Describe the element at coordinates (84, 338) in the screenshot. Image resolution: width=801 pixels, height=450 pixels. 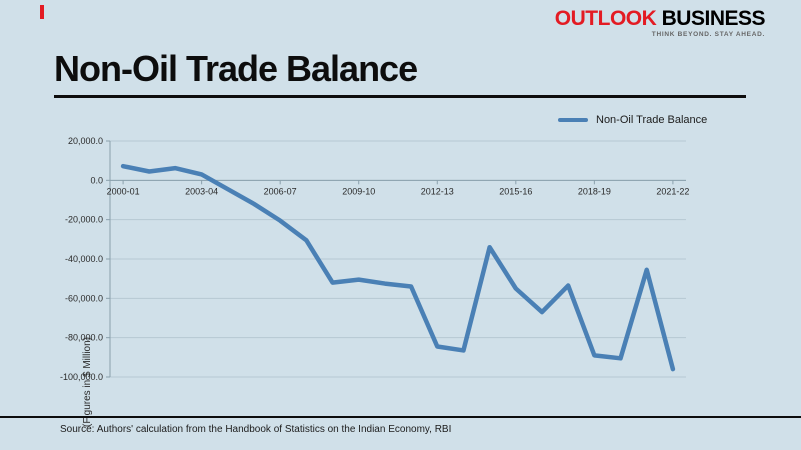
I see `y-tick-label: -80,000.0` at that location.